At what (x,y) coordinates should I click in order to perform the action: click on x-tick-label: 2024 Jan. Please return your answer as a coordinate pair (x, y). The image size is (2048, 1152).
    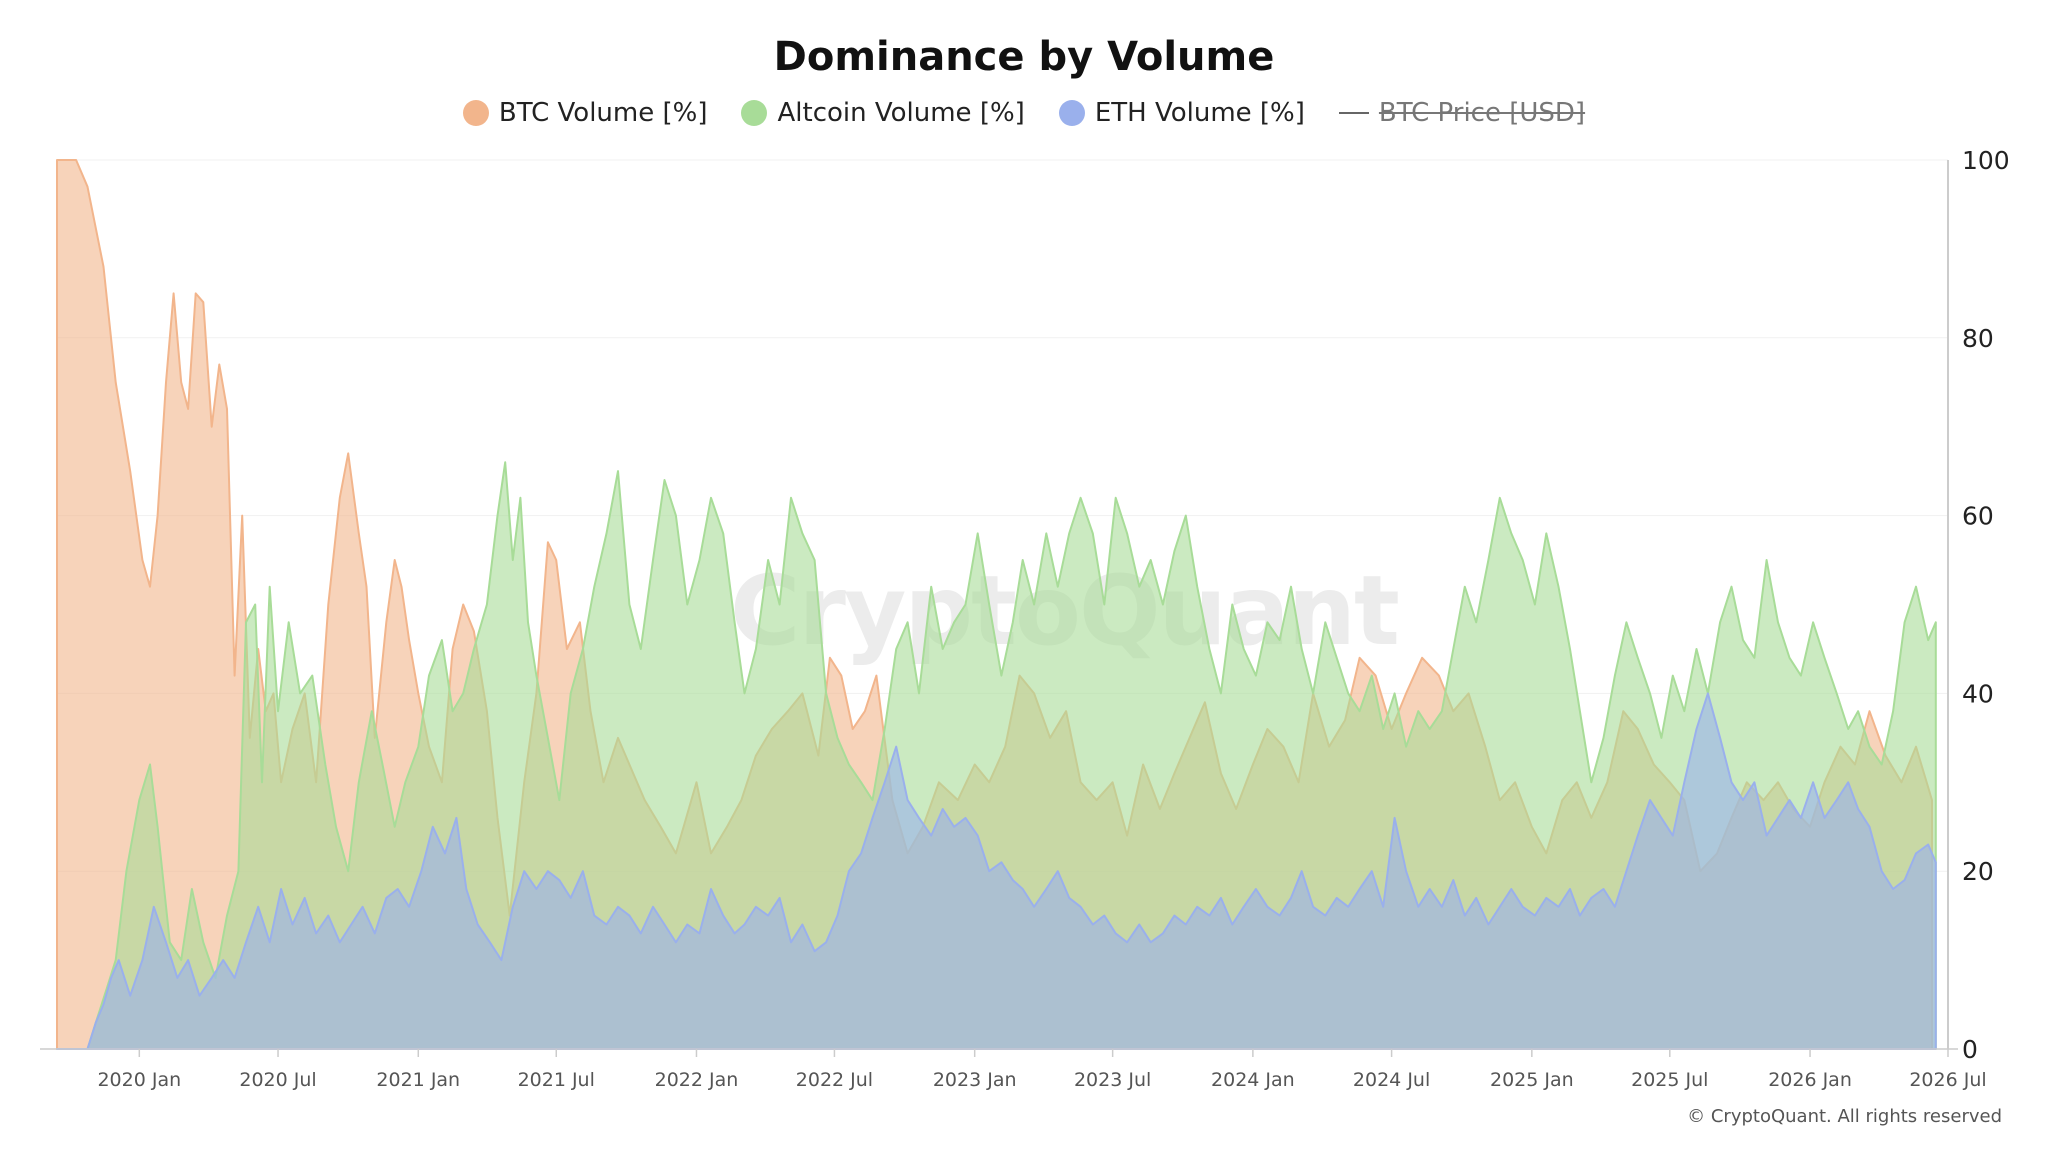
    Looking at the image, I should click on (1253, 1080).